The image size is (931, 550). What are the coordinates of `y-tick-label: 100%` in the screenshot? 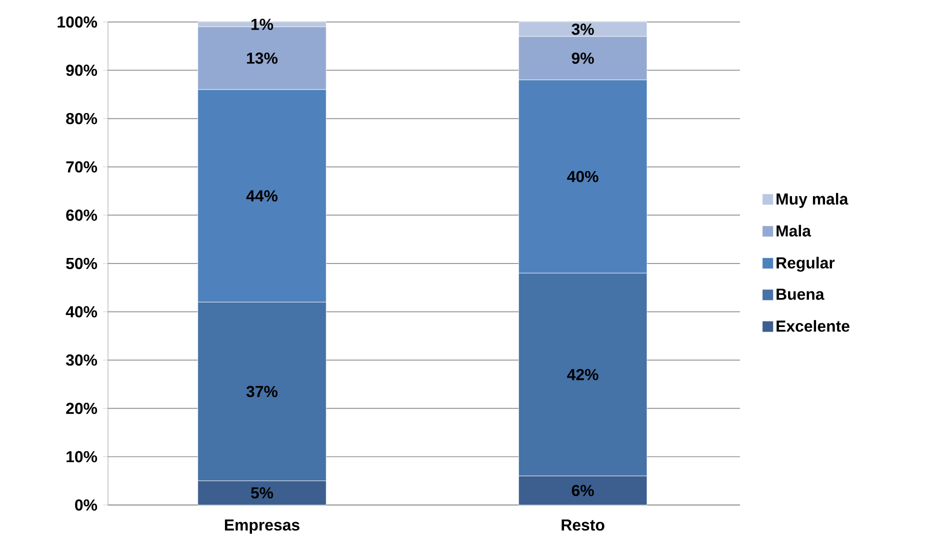 It's located at (78, 22).